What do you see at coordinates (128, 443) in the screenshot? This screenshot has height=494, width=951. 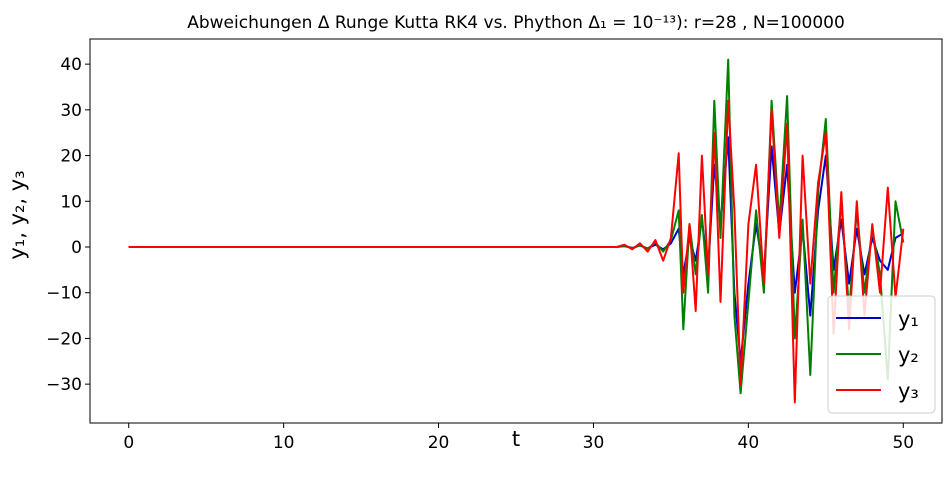 I see `x-tick-label: 0` at bounding box center [128, 443].